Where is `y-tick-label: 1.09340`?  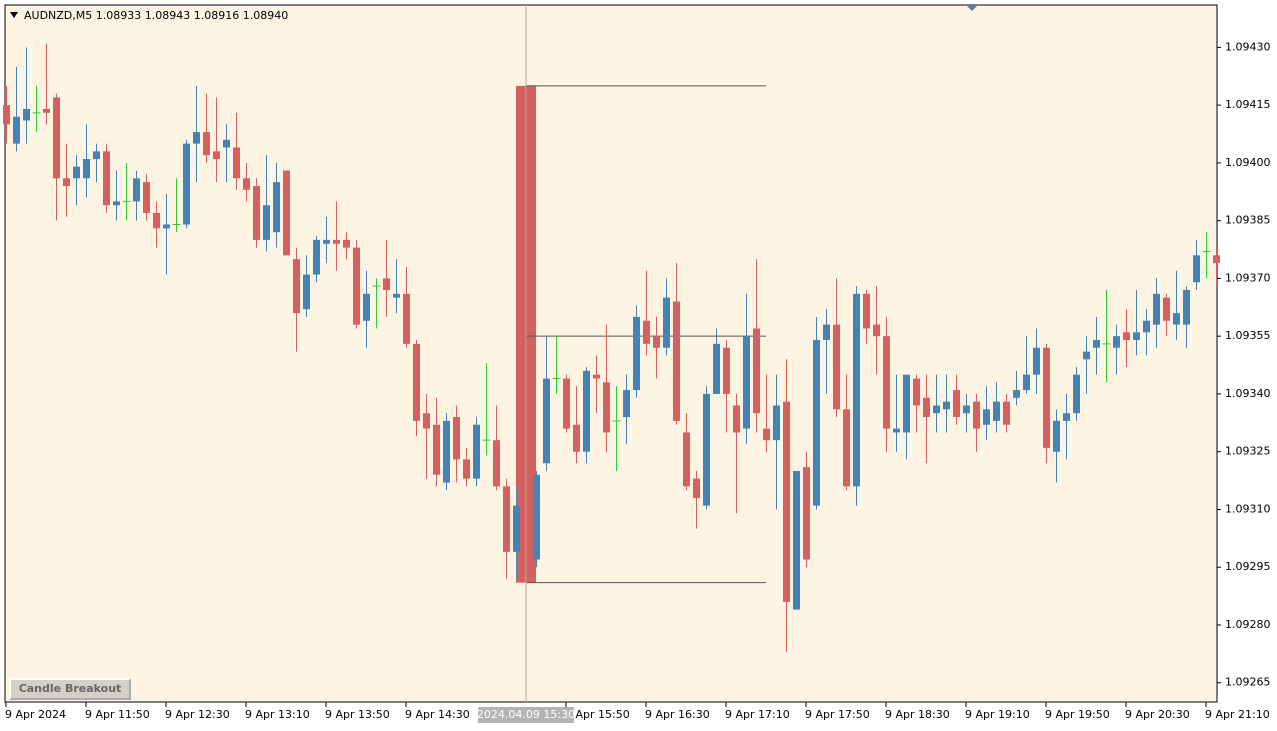 y-tick-label: 1.09340 is located at coordinates (1248, 393).